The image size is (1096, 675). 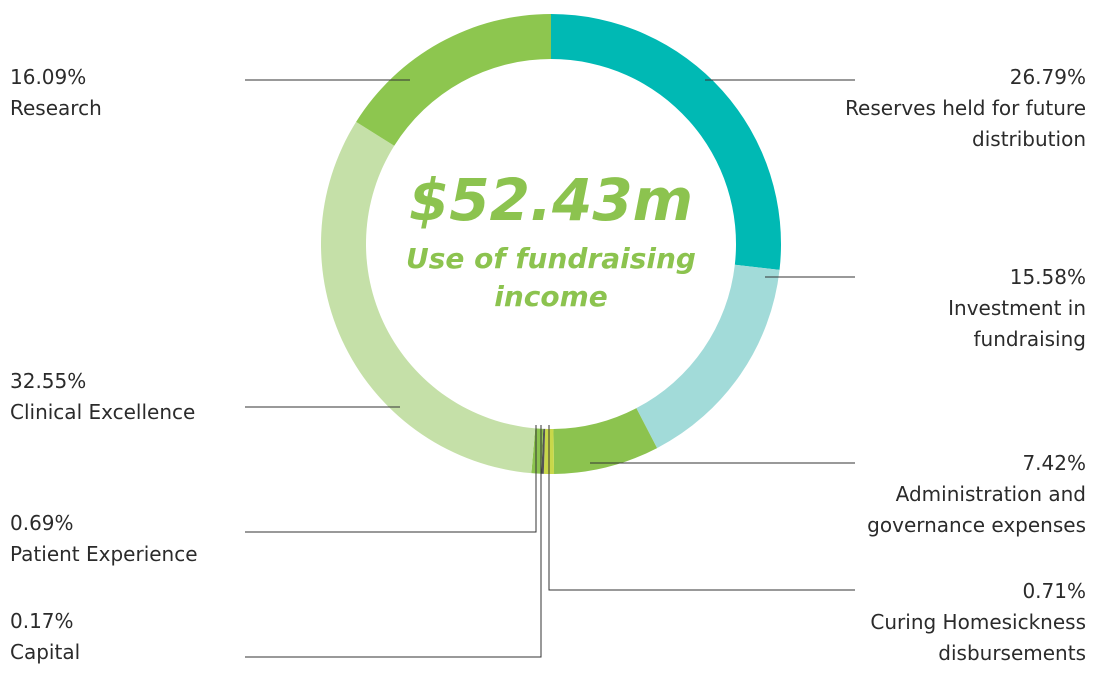 What do you see at coordinates (42, 621) in the screenshot?
I see `value-label: 0.17%` at bounding box center [42, 621].